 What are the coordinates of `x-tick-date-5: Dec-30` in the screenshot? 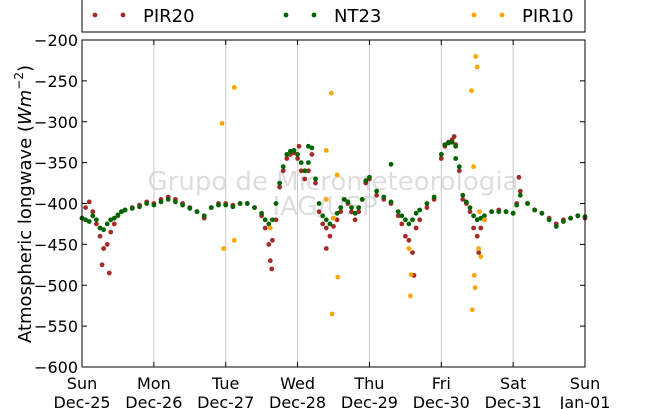 It's located at (441, 401).